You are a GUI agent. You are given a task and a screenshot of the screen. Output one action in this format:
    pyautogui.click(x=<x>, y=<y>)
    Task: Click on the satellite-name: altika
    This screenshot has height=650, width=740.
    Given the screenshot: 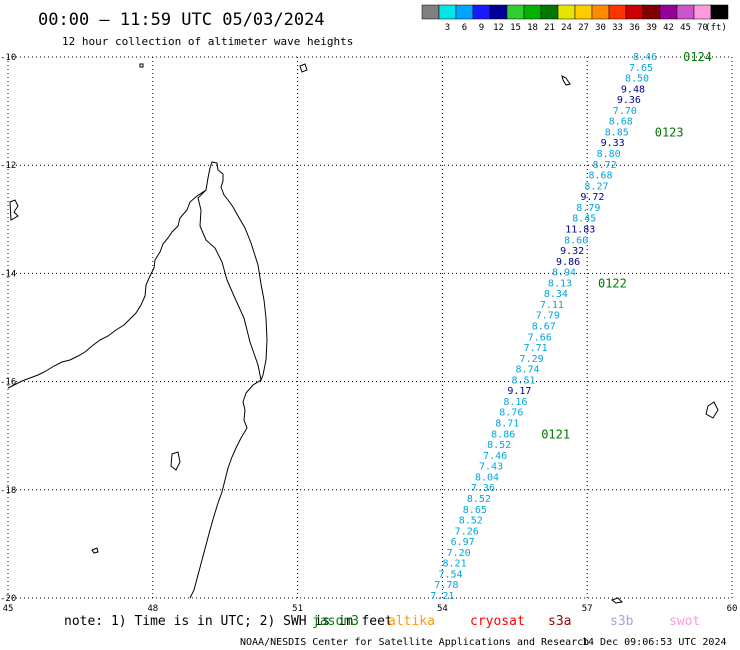 What is the action you would take?
    pyautogui.click(x=411, y=621)
    